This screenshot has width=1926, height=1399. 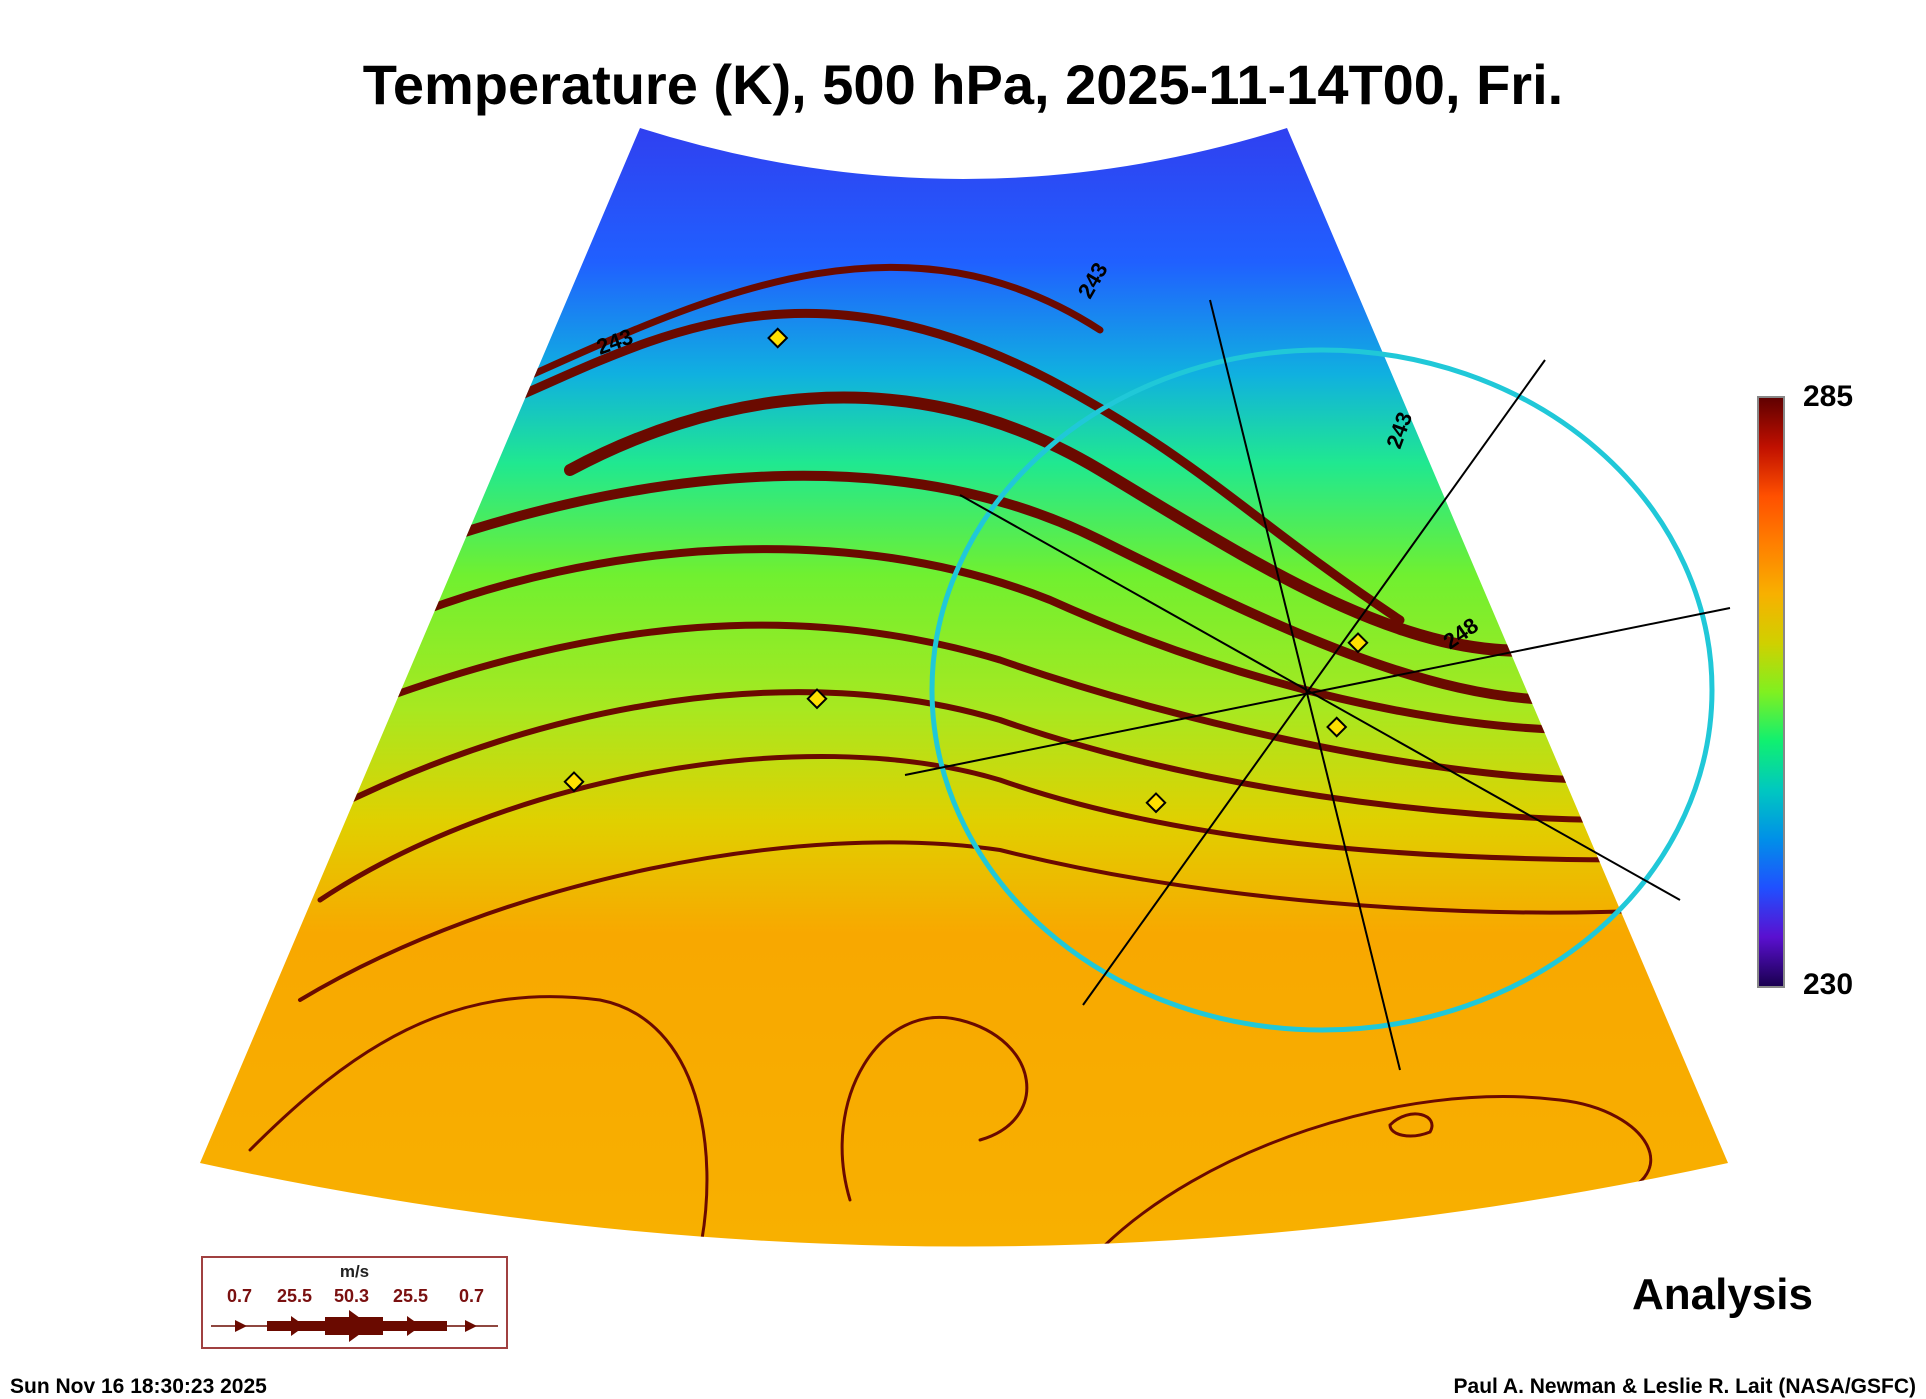 I want to click on footer-timestamp: Sun Nov 16 18:30:23 2025, so click(x=138, y=1386).